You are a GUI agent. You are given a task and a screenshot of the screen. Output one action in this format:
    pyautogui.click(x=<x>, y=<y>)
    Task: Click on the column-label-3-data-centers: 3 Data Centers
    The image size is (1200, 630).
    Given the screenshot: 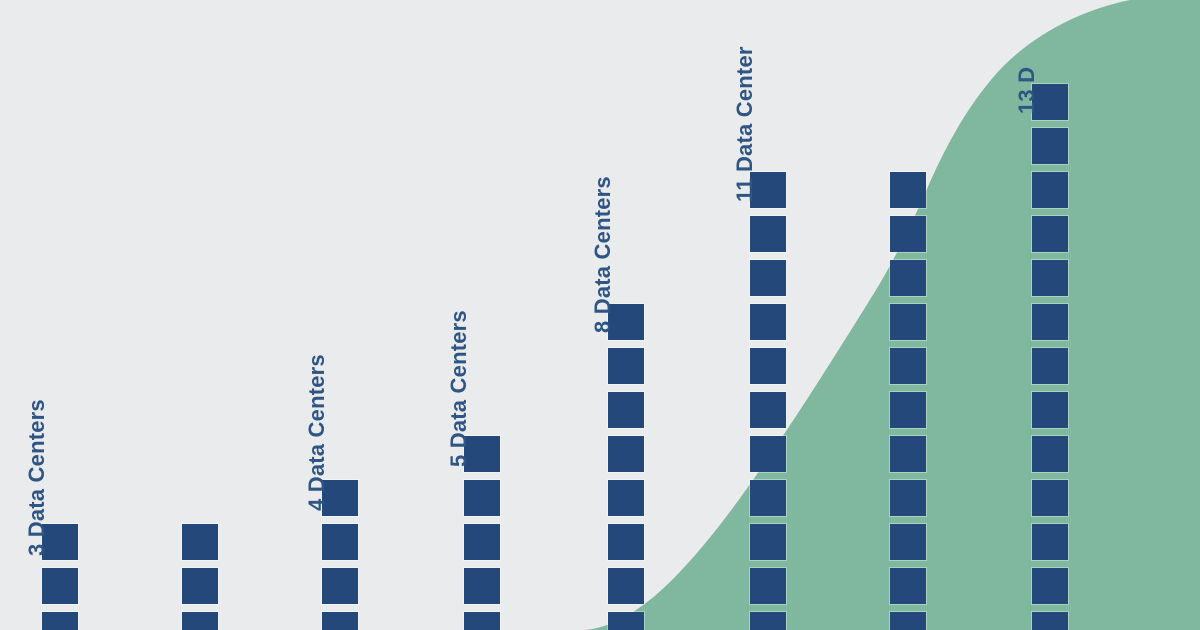 What is the action you would take?
    pyautogui.click(x=36, y=477)
    